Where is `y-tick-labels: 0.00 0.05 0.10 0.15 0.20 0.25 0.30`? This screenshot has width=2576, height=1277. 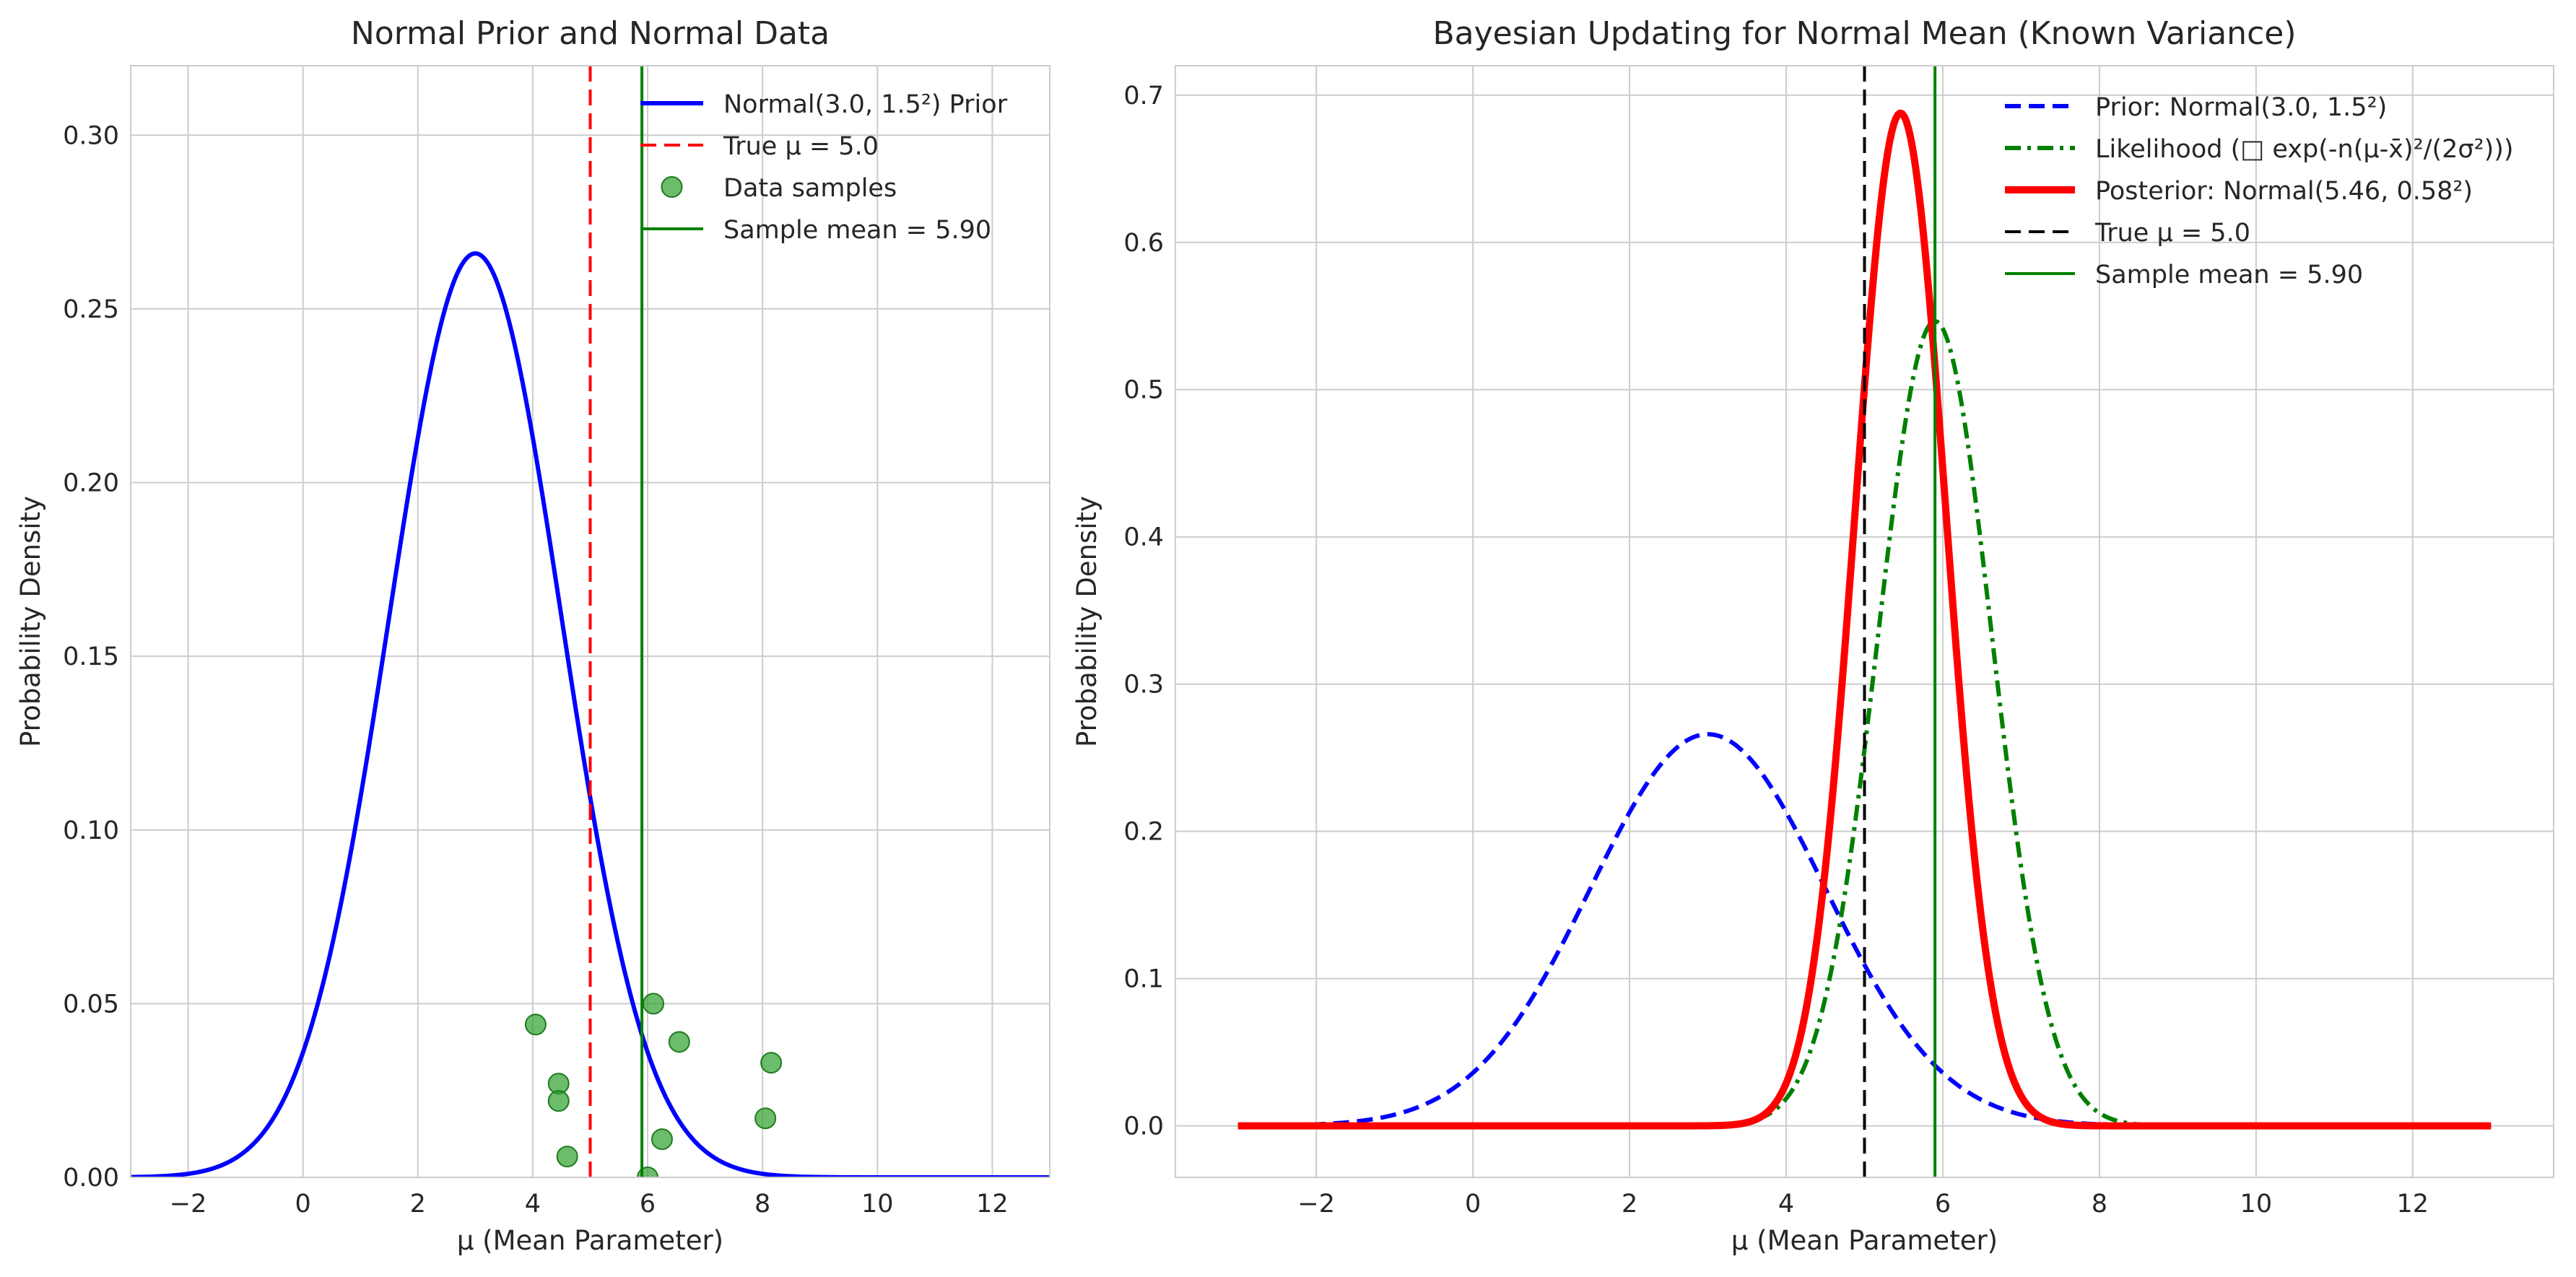
y-tick-labels: 0.00 0.05 0.10 0.15 0.20 0.25 0.30 is located at coordinates (91, 657).